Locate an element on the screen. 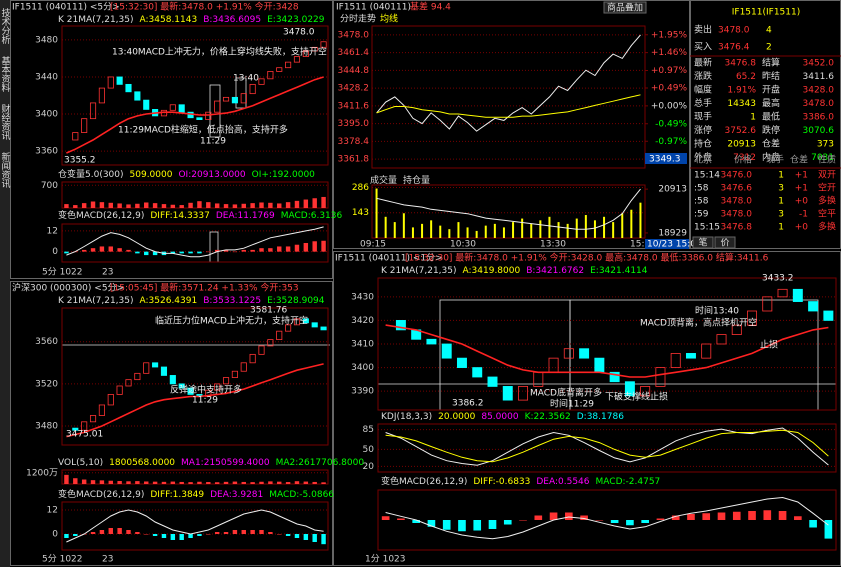 The height and width of the screenshot is (567, 841). tick-cell: 多换 is located at coordinates (827, 227).